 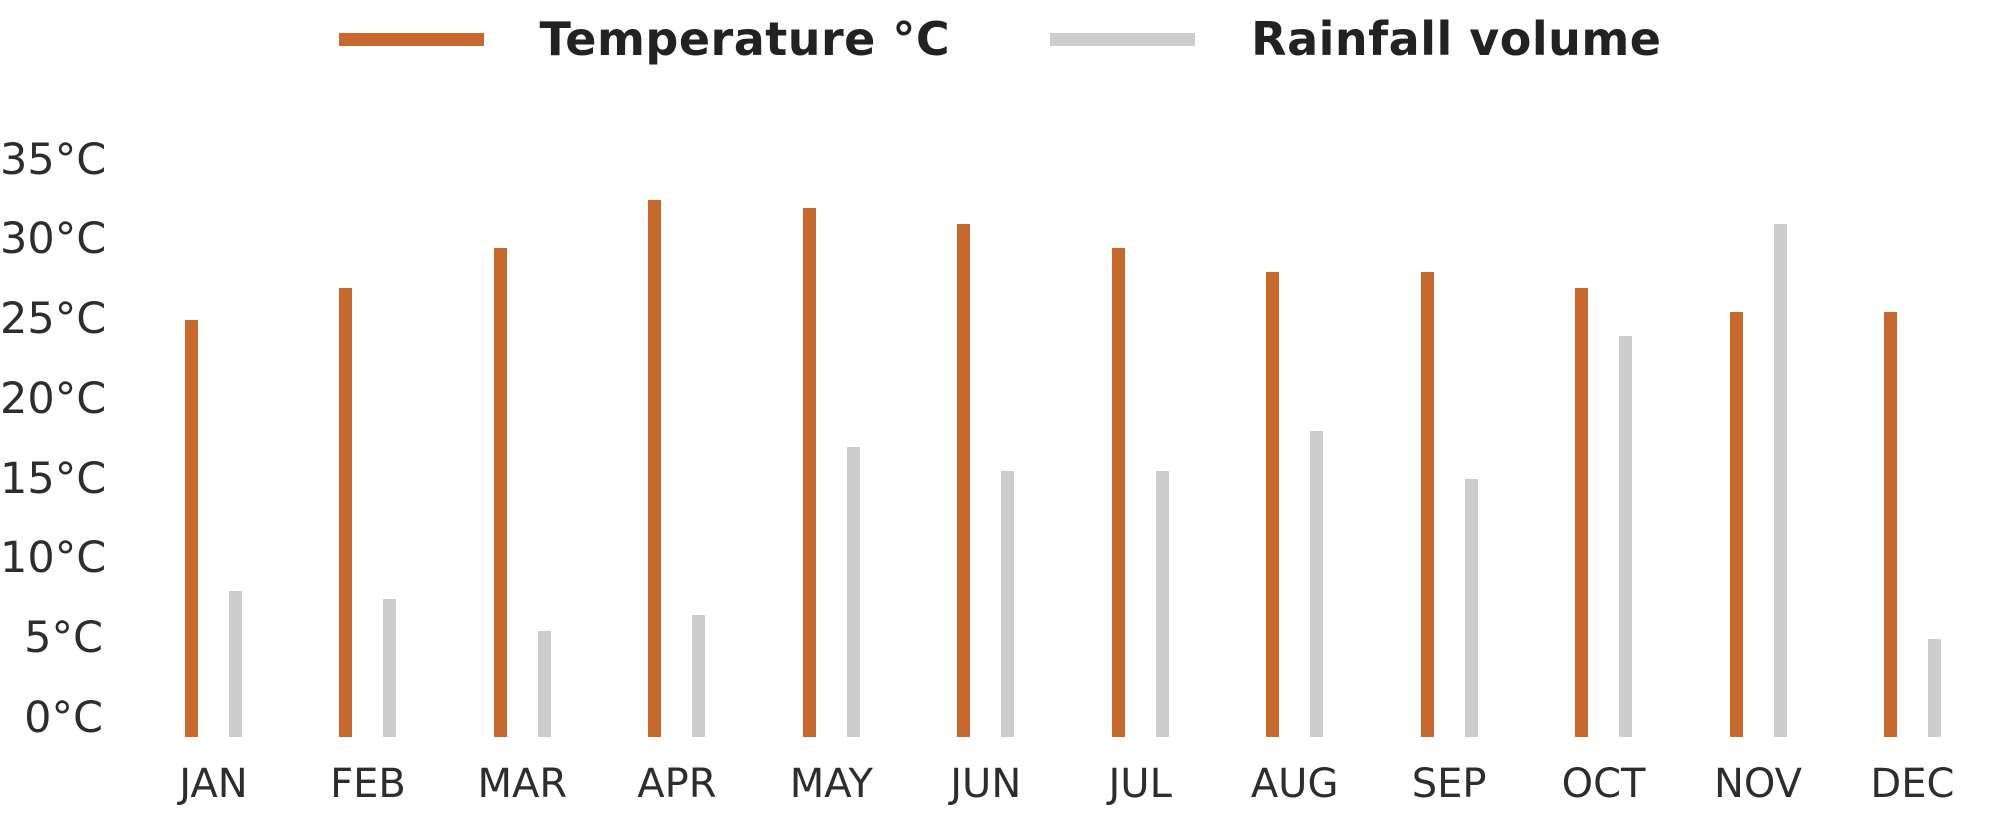 What do you see at coordinates (1140, 784) in the screenshot?
I see `x-axis-label: JUL` at bounding box center [1140, 784].